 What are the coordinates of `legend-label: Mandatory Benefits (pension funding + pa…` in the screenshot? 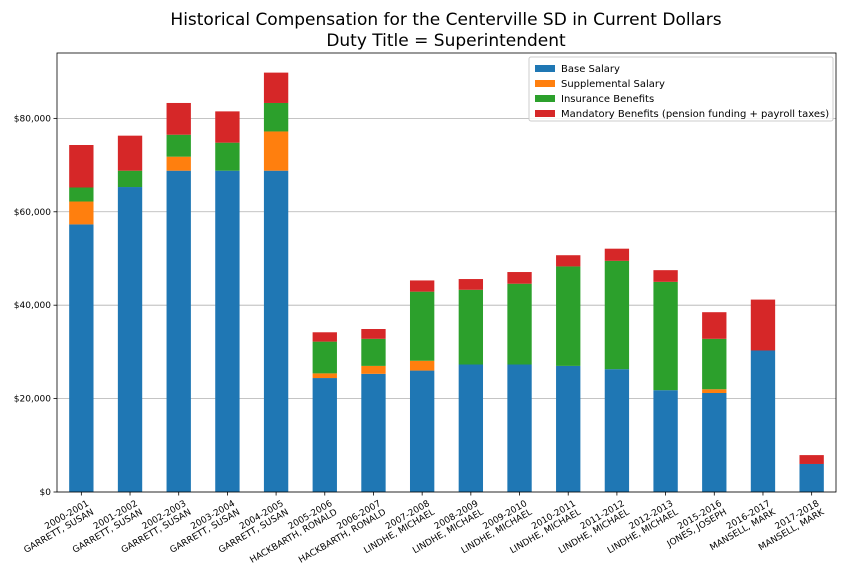 It's located at (695, 114).